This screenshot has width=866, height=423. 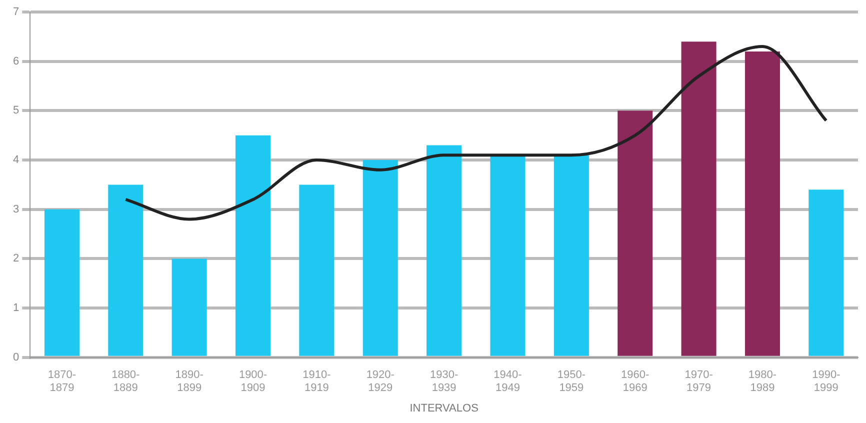 What do you see at coordinates (444, 408) in the screenshot?
I see `x-axis-title: INTERVALOS` at bounding box center [444, 408].